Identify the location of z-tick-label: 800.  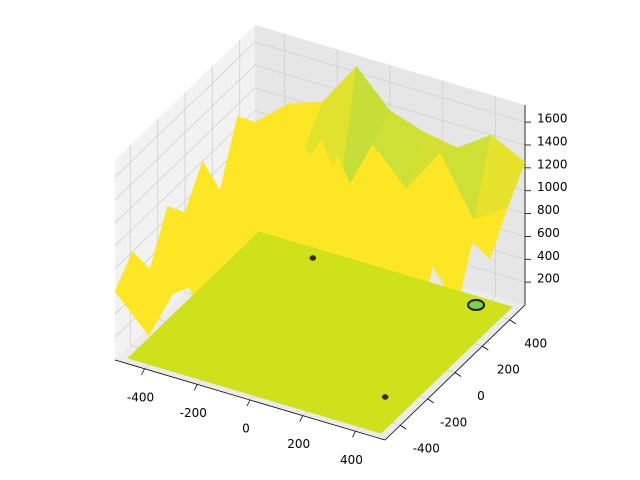
(548, 210).